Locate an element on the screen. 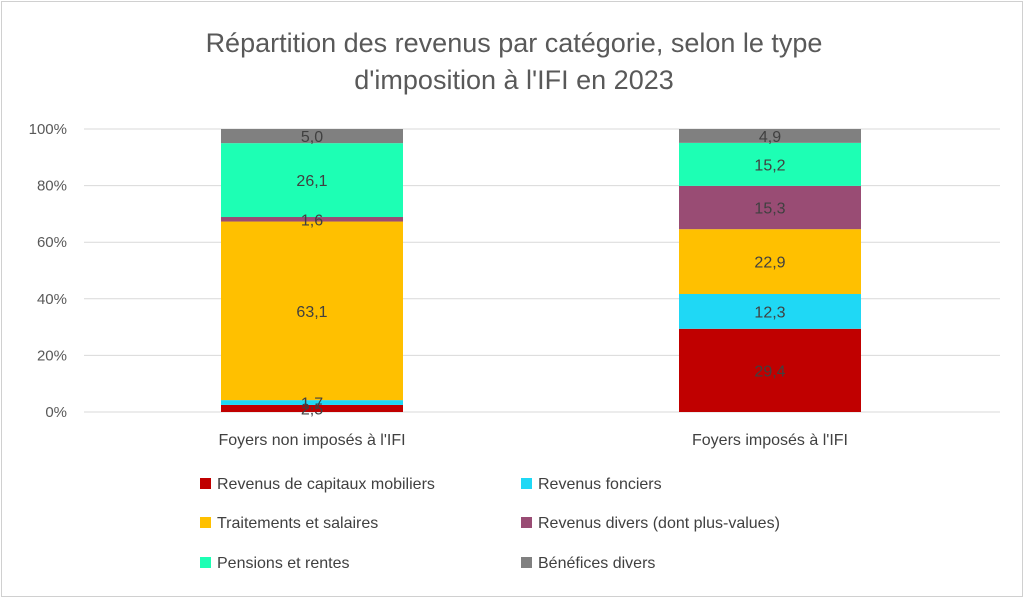  legend-label: Revenus fonciers is located at coordinates (600, 484).